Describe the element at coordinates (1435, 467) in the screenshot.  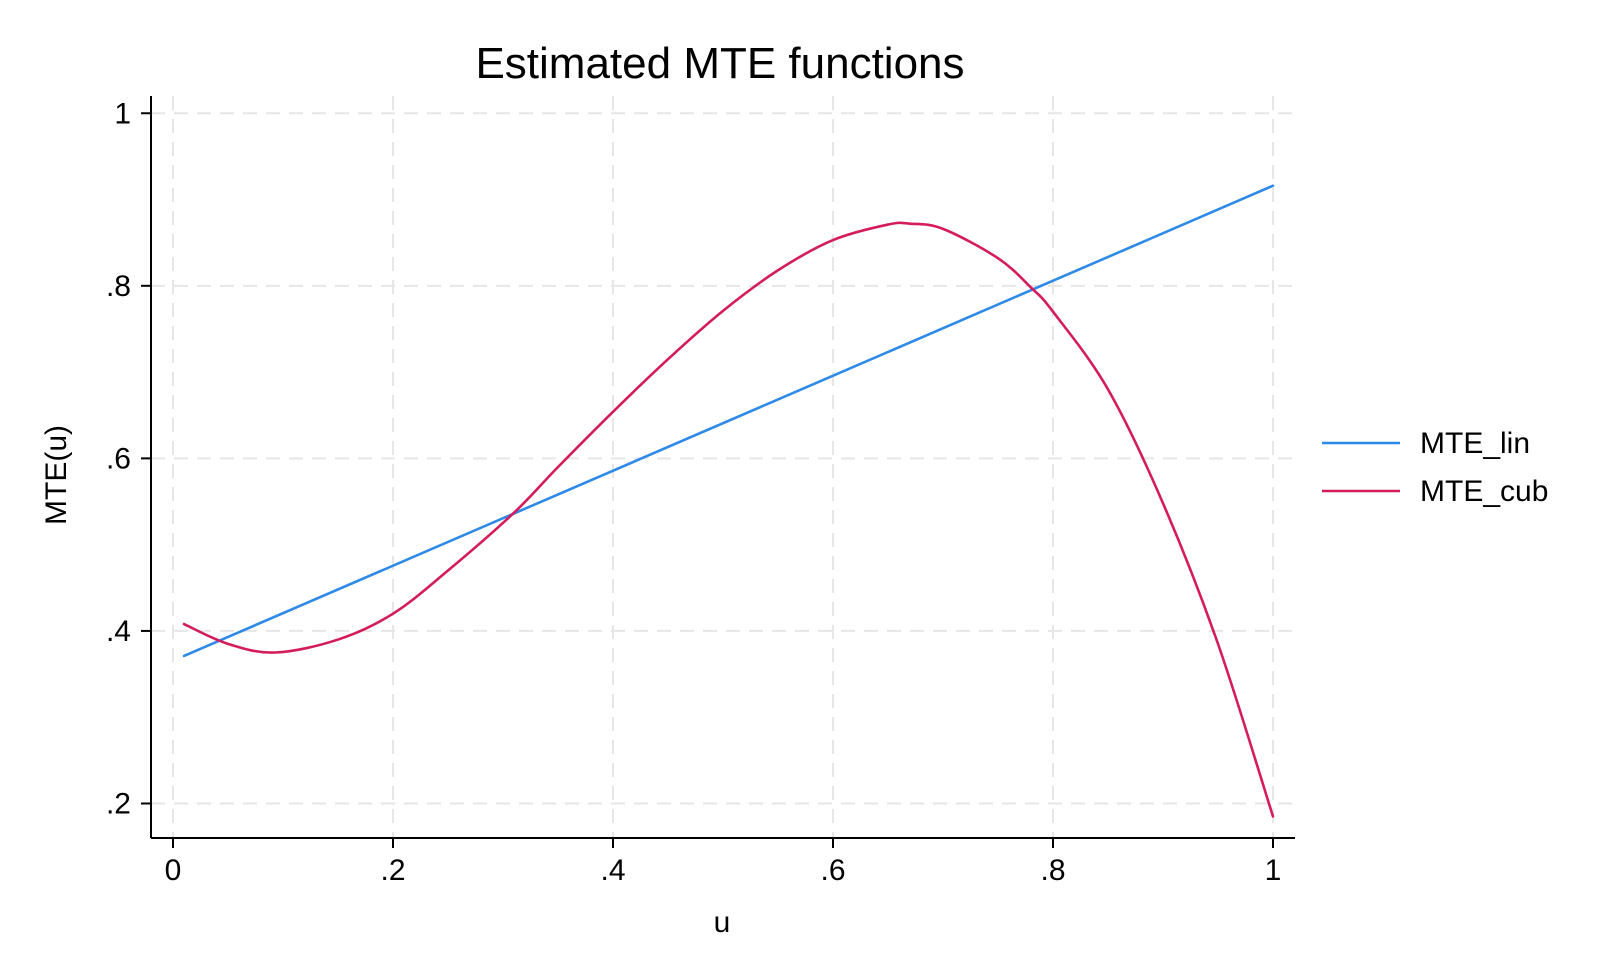
I see `legend: MTE_lin MTE_cub` at that location.